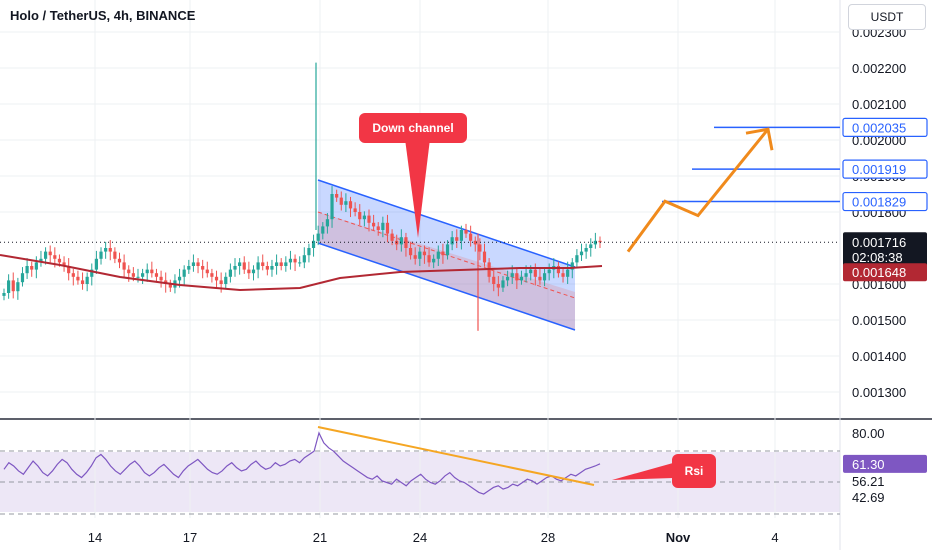  I want to click on chart-title: Holo / TetherUS, 4h, BINANCE, so click(103, 15).